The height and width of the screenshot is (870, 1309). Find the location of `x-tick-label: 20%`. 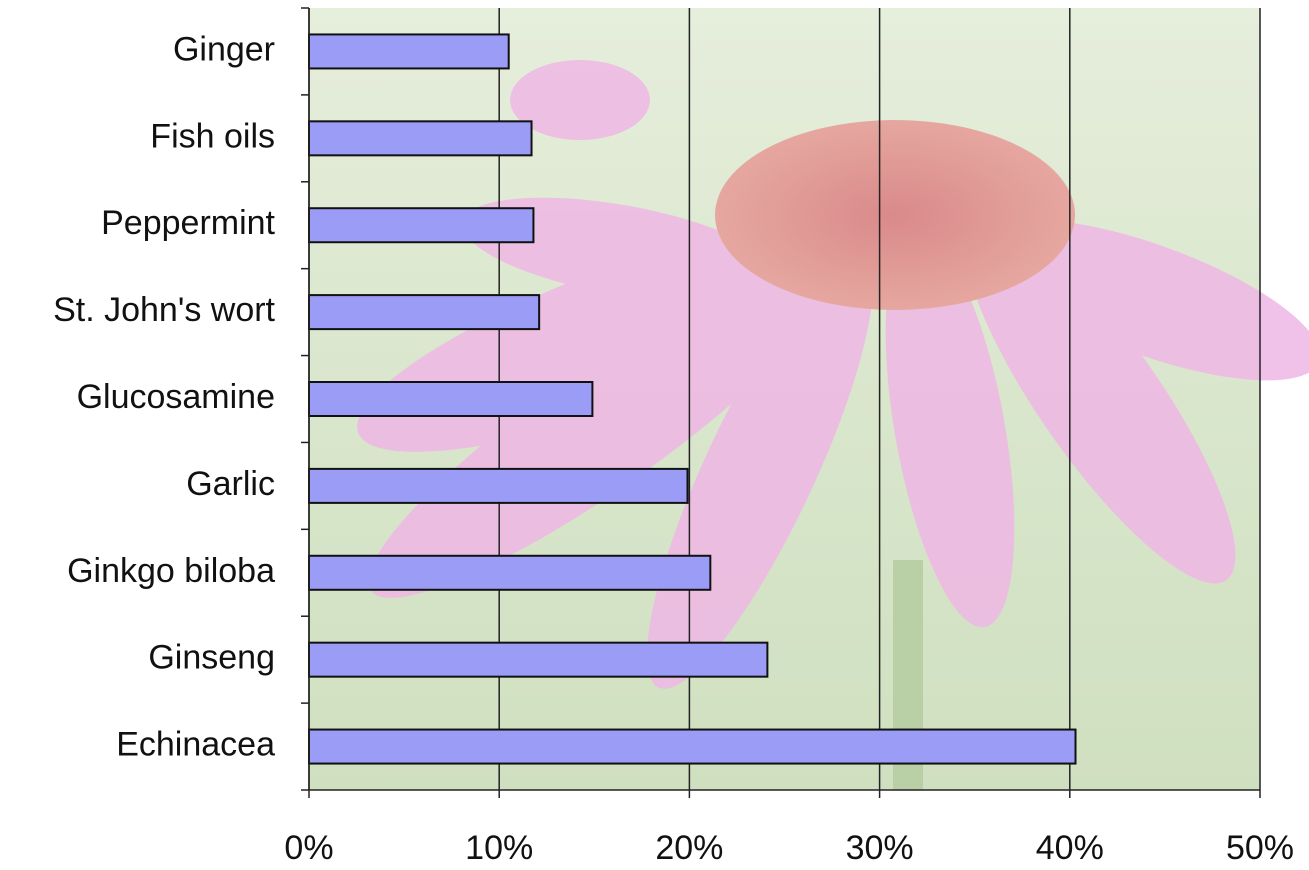

x-tick-label: 20% is located at coordinates (689, 848).